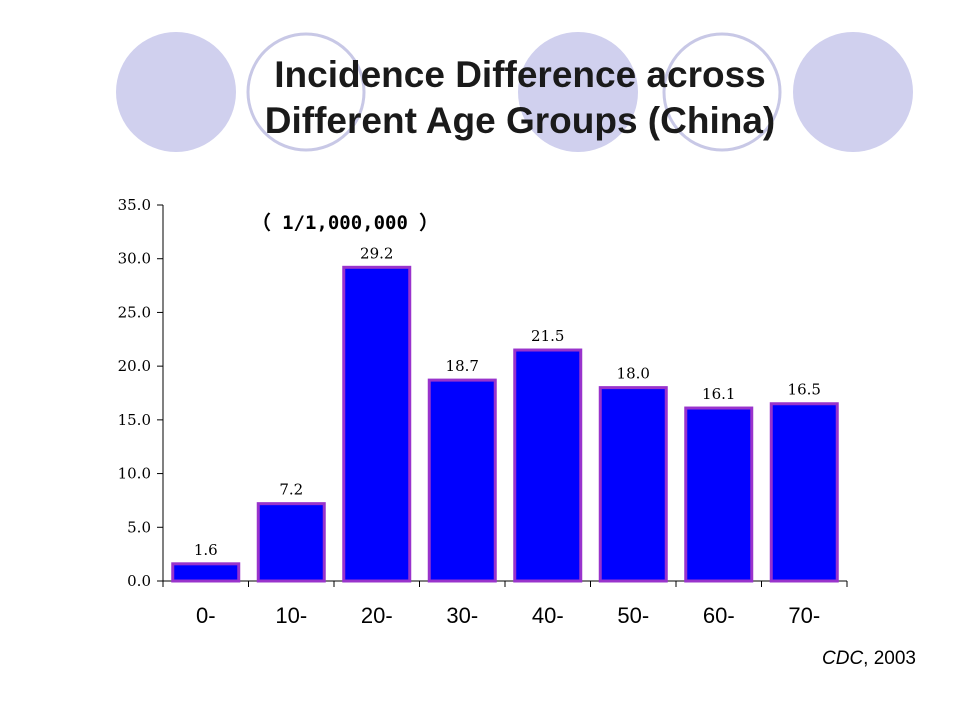  I want to click on bar-value-label: 21.5, so click(547, 336).